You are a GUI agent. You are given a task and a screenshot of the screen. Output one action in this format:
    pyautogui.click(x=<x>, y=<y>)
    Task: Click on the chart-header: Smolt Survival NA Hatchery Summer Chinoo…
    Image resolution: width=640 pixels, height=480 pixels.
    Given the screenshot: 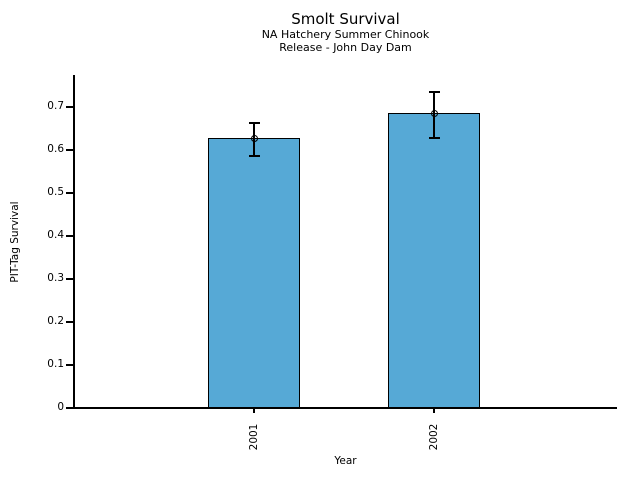 What is the action you would take?
    pyautogui.click(x=345, y=32)
    